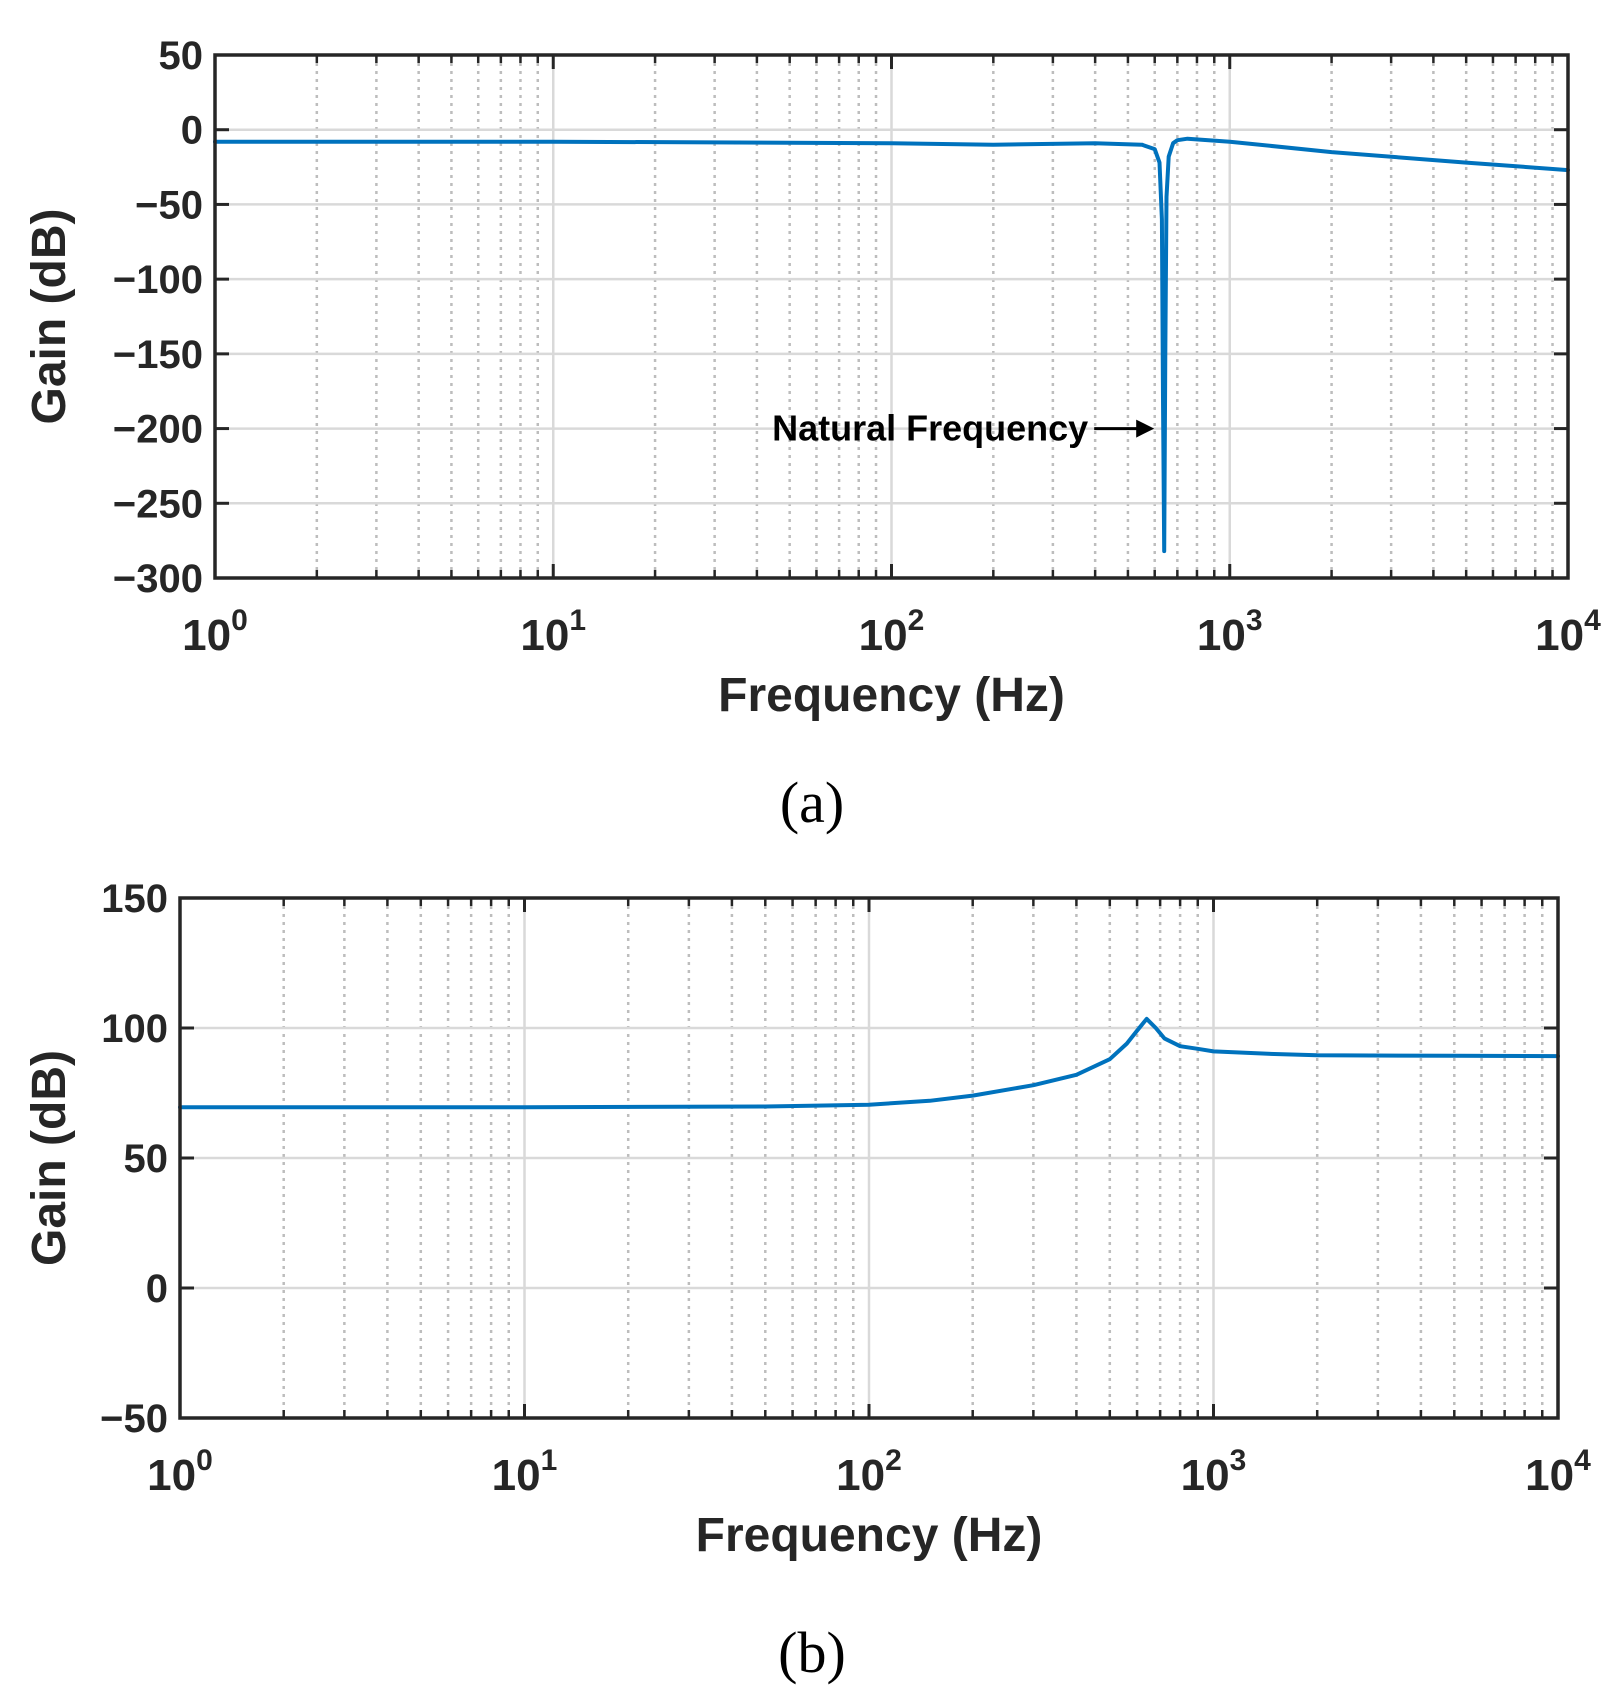  Describe the element at coordinates (812, 1652) in the screenshot. I see `caption-b: (b)` at that location.